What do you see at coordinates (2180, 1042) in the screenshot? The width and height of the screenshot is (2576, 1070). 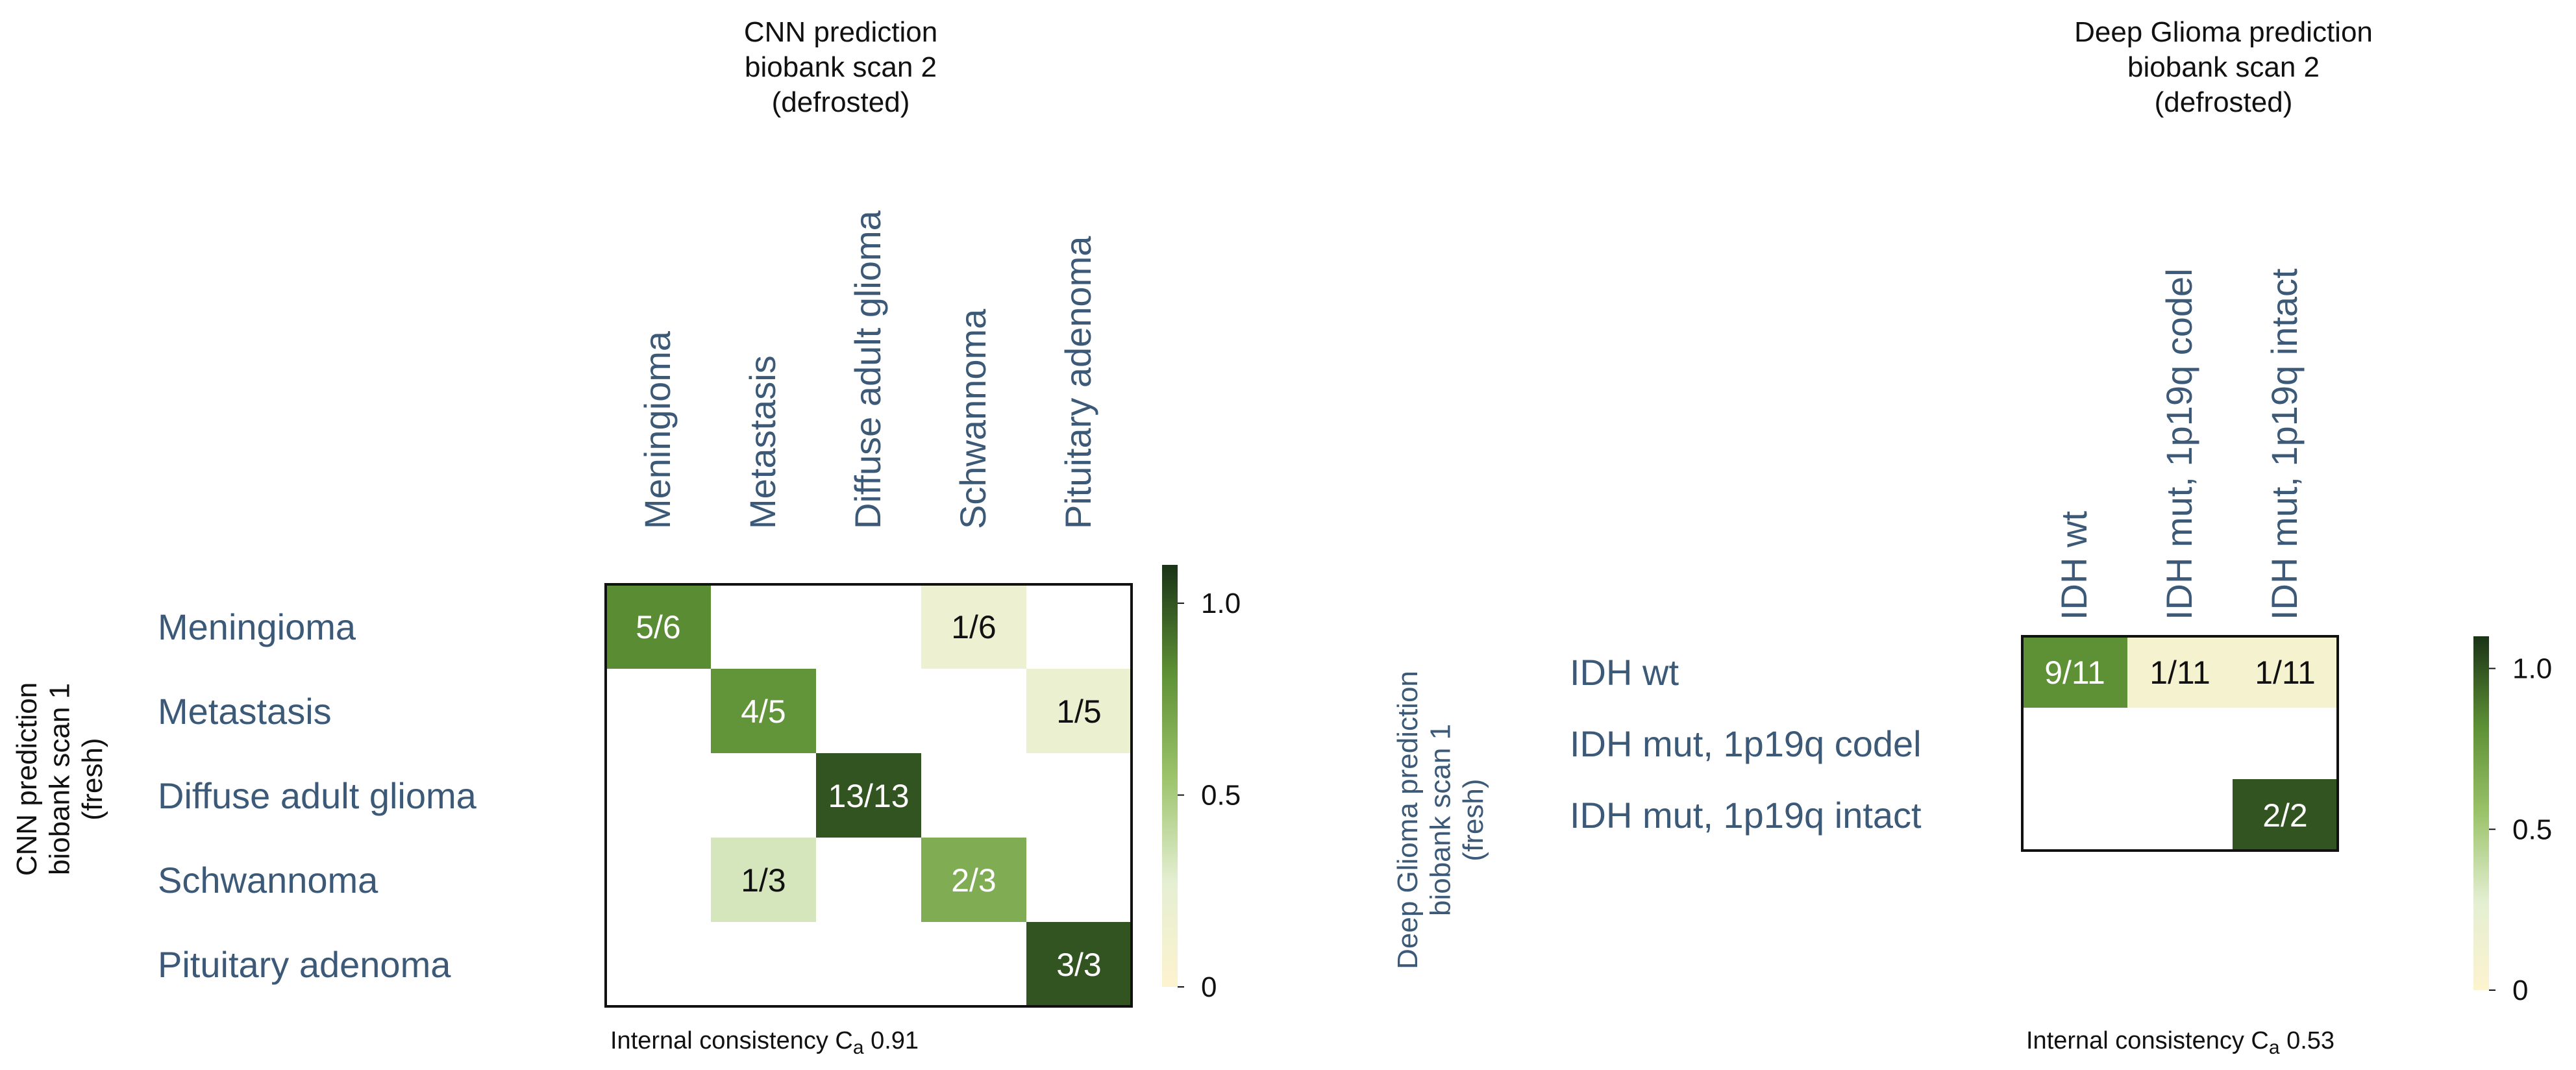 I see `consistency-annotation: Internal consistency Ca 0.53` at bounding box center [2180, 1042].